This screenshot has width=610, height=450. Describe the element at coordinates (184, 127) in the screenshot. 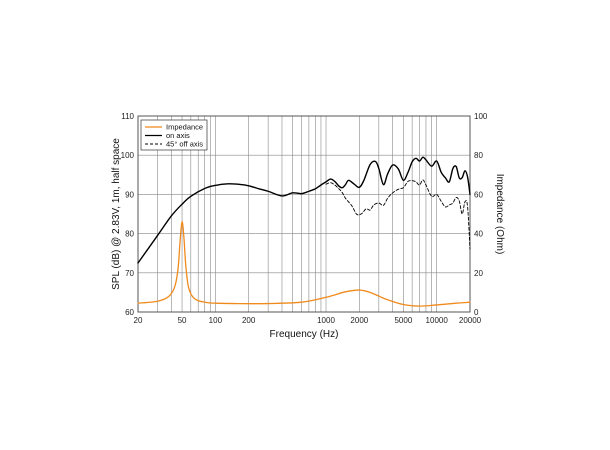

I see `legend-label-impedance: Impedance` at that location.